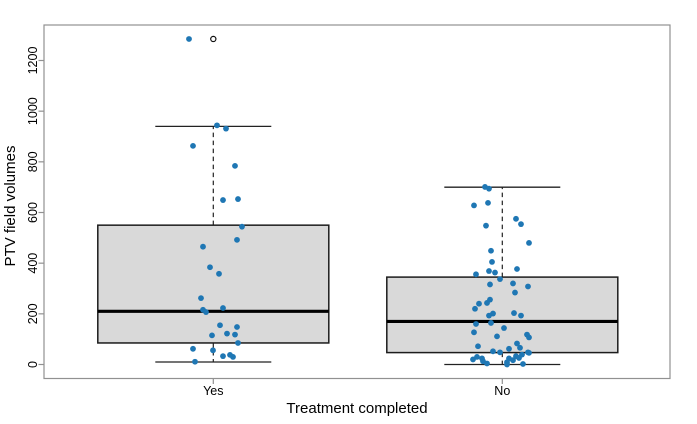 This screenshot has height=424, width=697. What do you see at coordinates (33, 111) in the screenshot?
I see `y-tick-label: 1000` at bounding box center [33, 111].